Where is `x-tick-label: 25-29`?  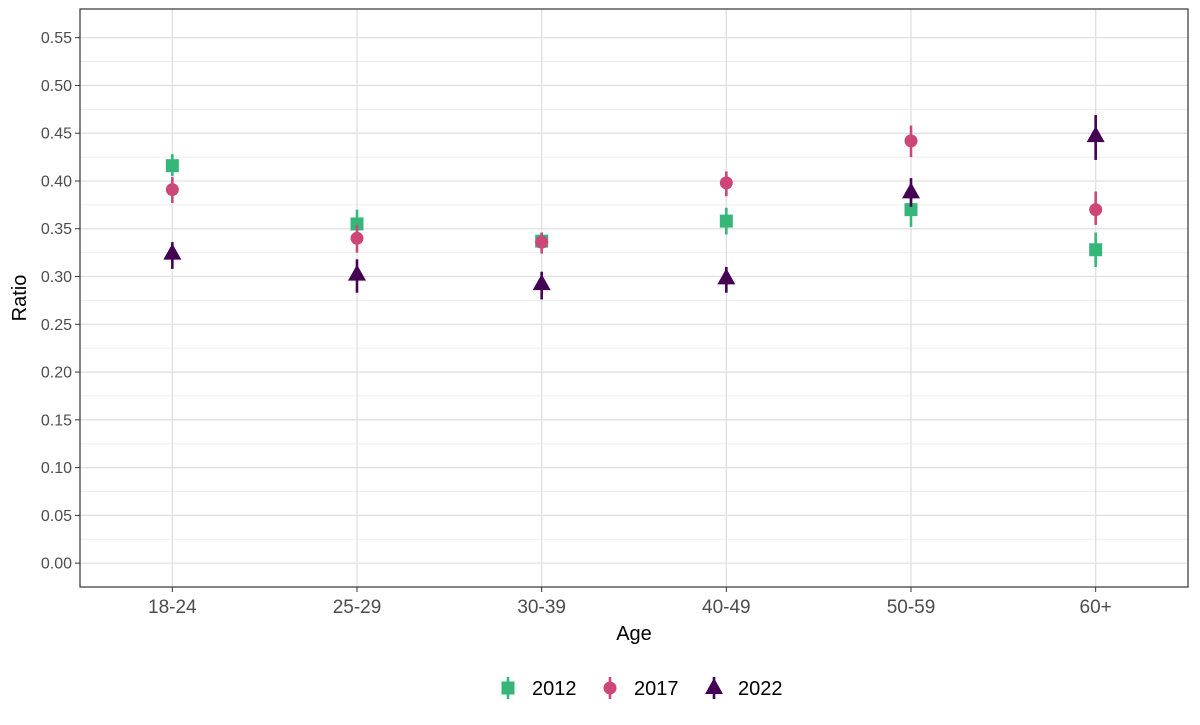 x-tick-label: 25-29 is located at coordinates (357, 607).